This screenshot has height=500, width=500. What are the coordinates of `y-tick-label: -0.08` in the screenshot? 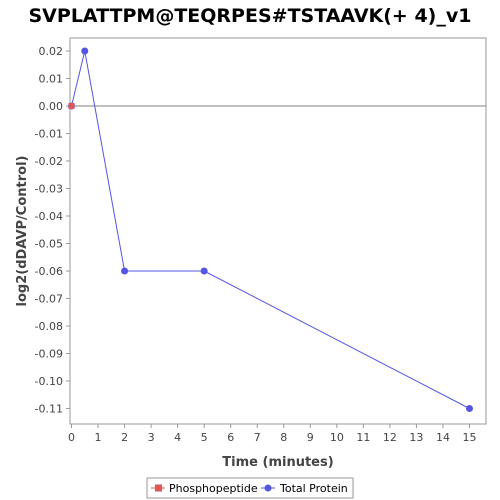 It's located at (49, 326).